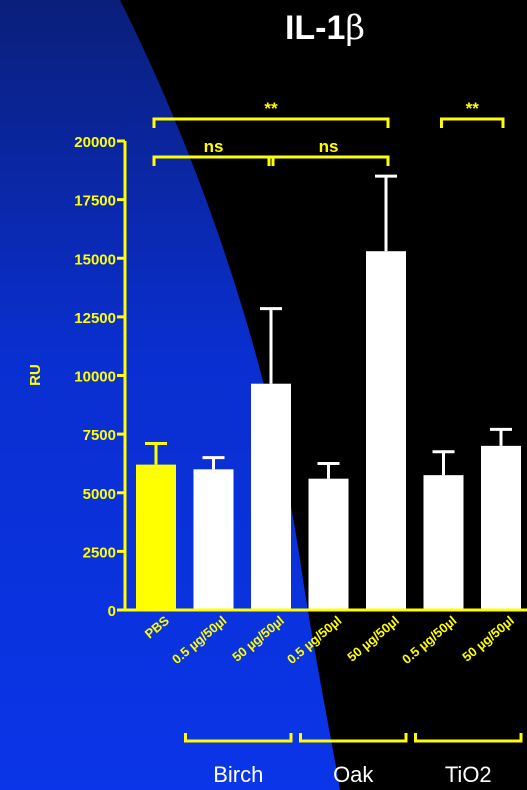 The width and height of the screenshot is (527, 790). I want to click on group-label: Birch, so click(238, 774).